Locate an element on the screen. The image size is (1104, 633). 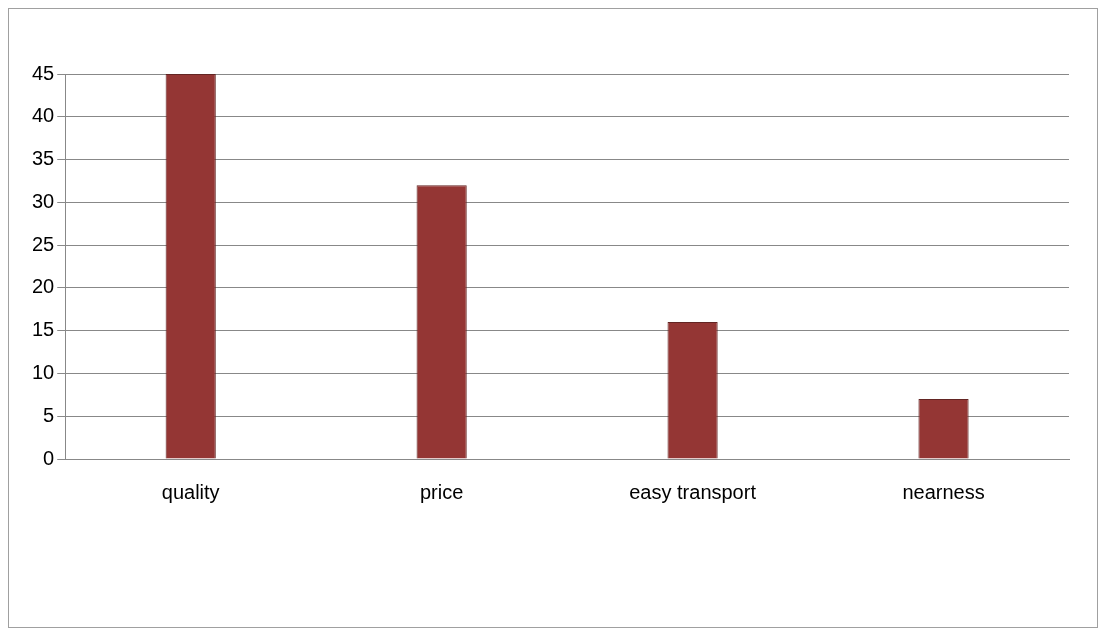
x-tick-label: nearness is located at coordinates (943, 491).